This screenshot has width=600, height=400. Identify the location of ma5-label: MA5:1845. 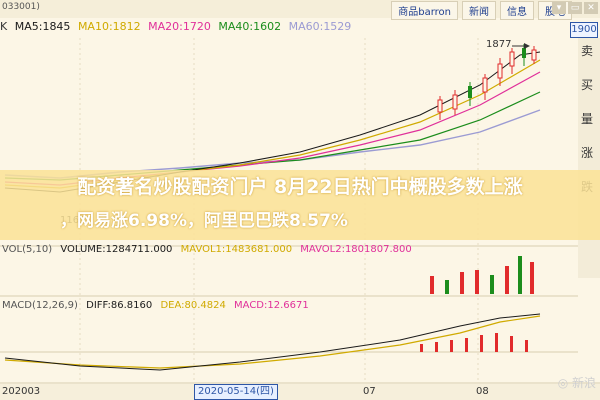
(42, 26).